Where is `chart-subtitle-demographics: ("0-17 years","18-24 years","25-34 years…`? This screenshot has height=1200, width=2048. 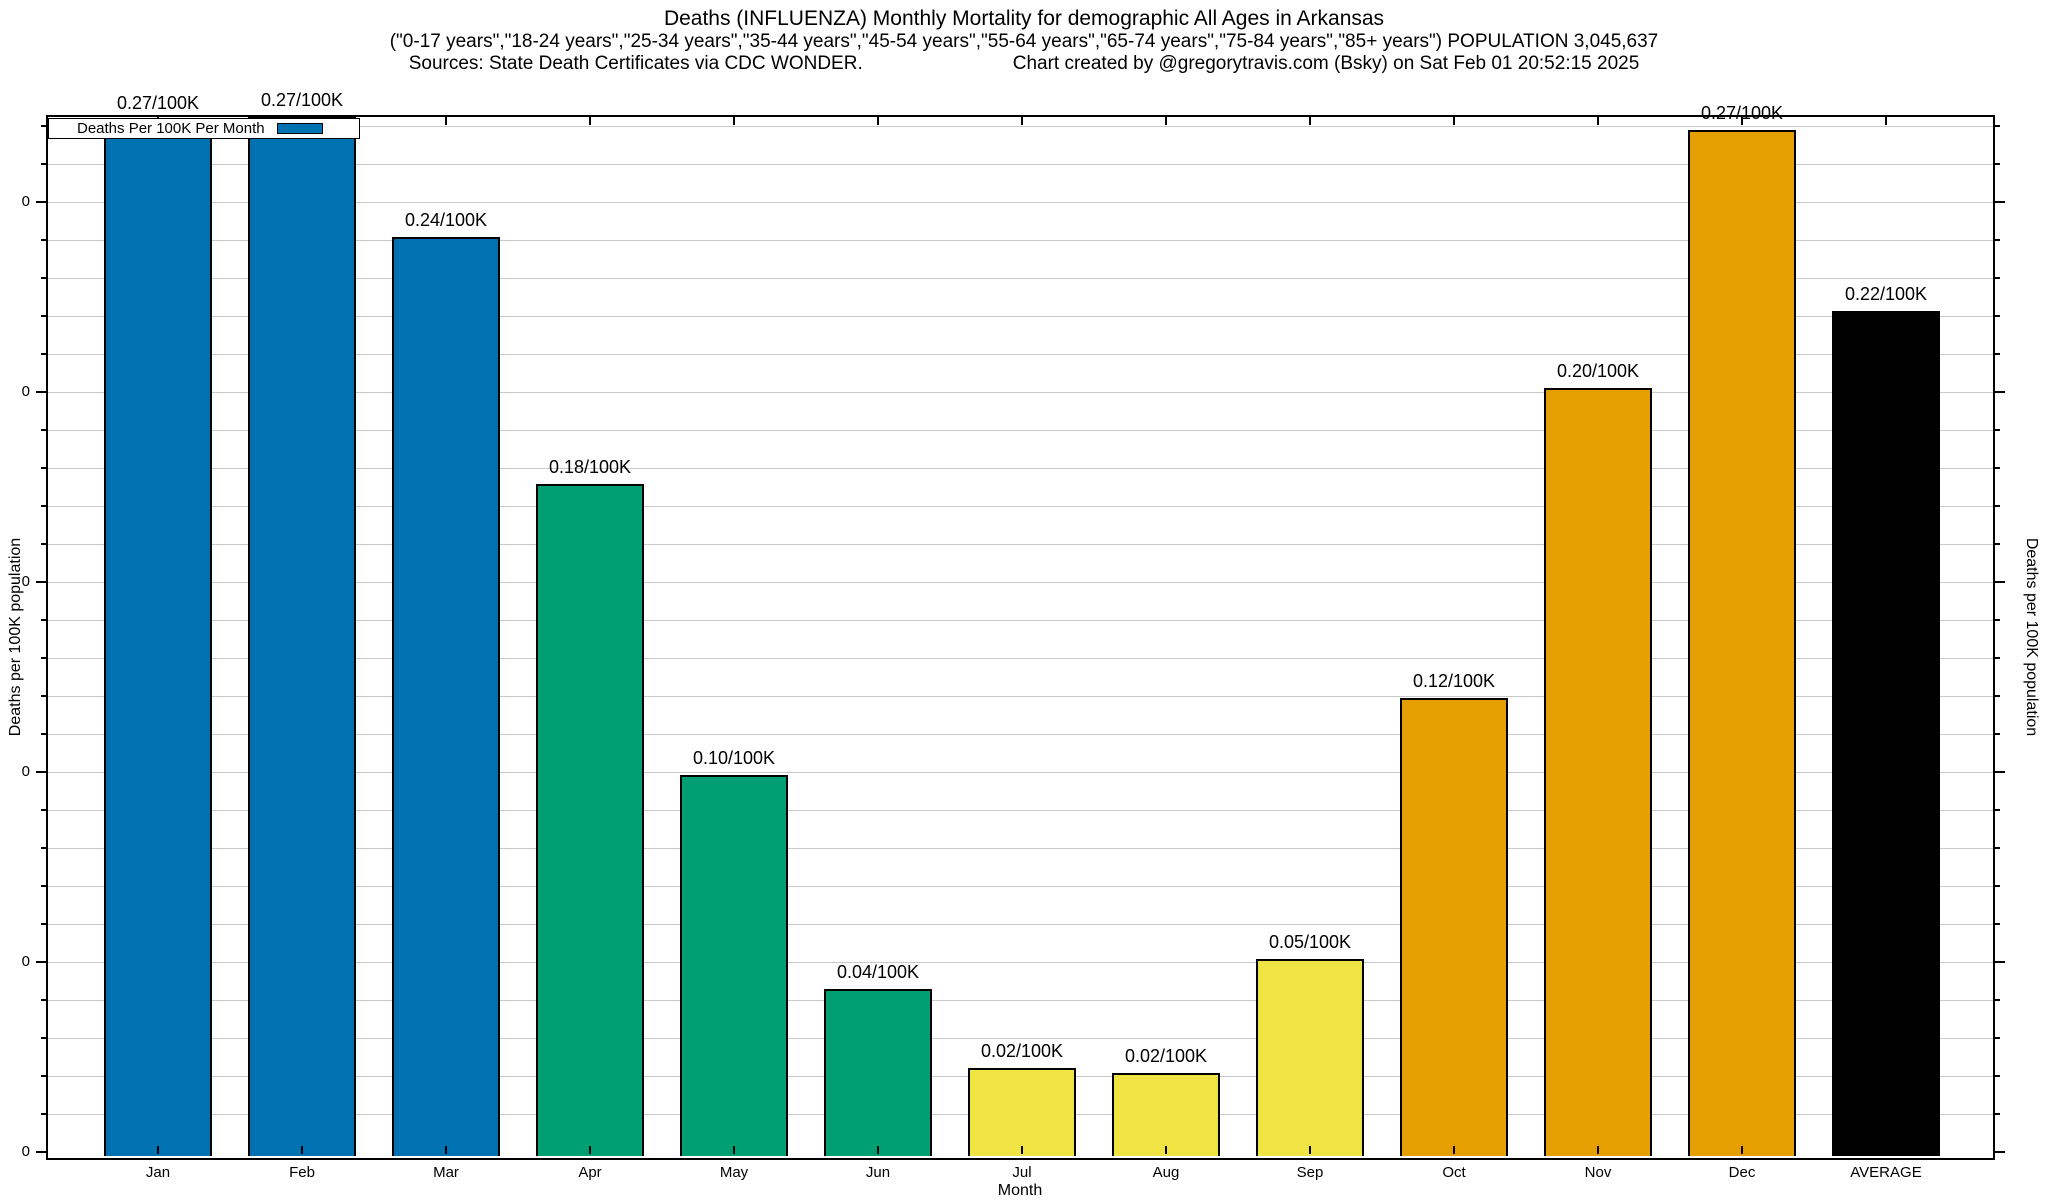
chart-subtitle-demographics: ("0-17 years","18-24 years","25-34 years… is located at coordinates (1024, 41).